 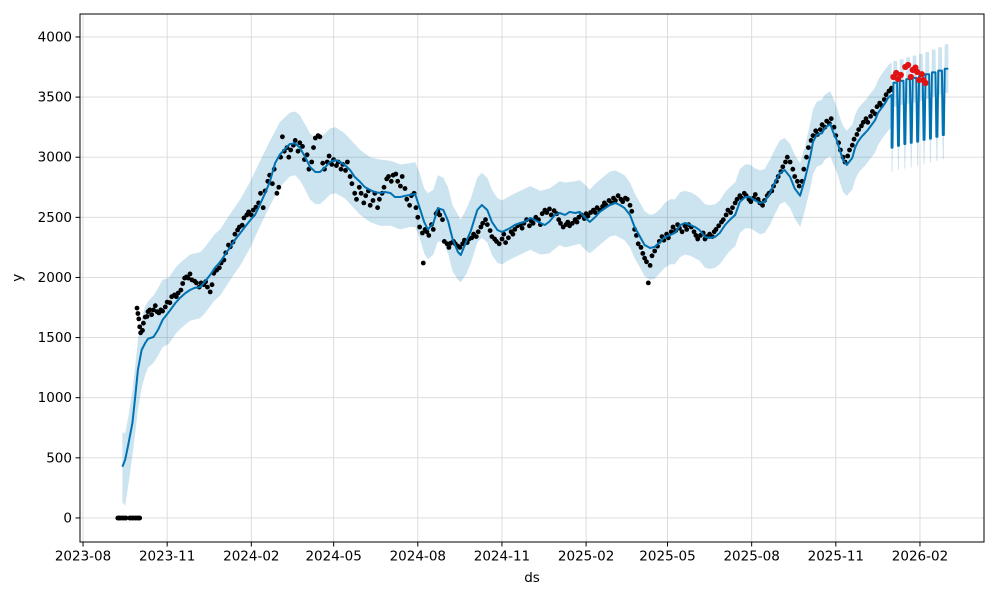 I want to click on y-axis-ticks: 0 500 1000 1500 2000 2500 3000 3500 4000, so click(x=59, y=277).